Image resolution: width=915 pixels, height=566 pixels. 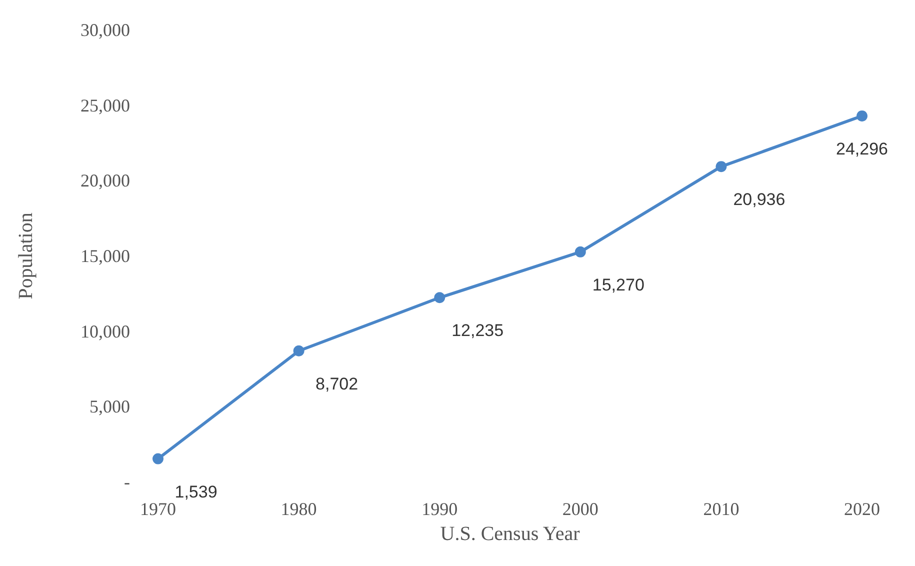 I want to click on x-tick-label: 1970, so click(x=158, y=509).